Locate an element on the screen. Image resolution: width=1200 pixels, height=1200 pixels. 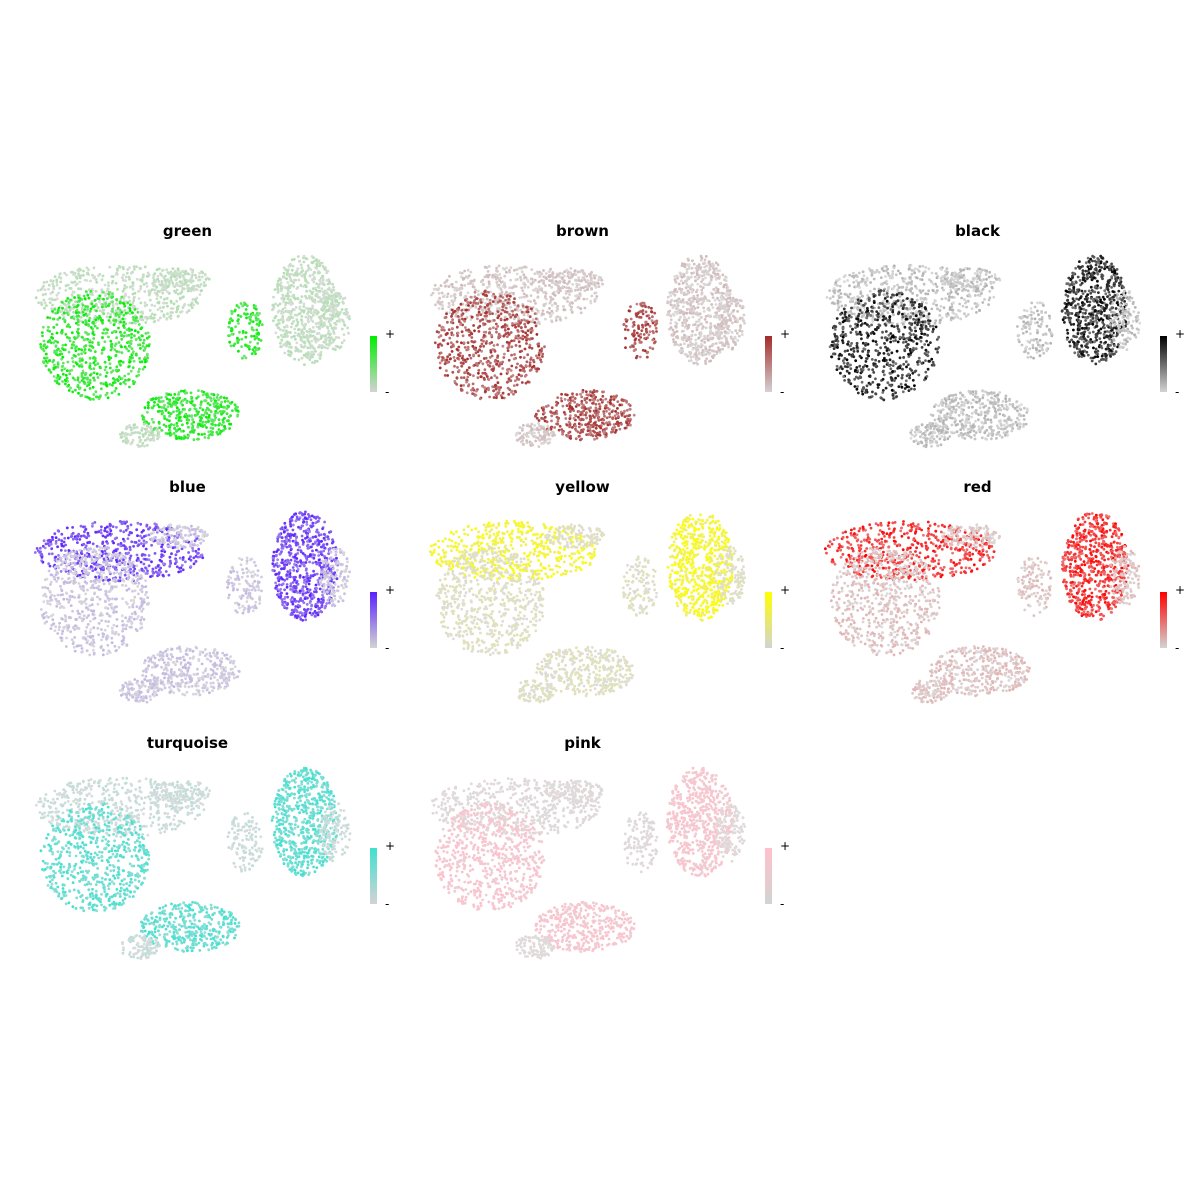
colorbar is located at coordinates (373, 364).